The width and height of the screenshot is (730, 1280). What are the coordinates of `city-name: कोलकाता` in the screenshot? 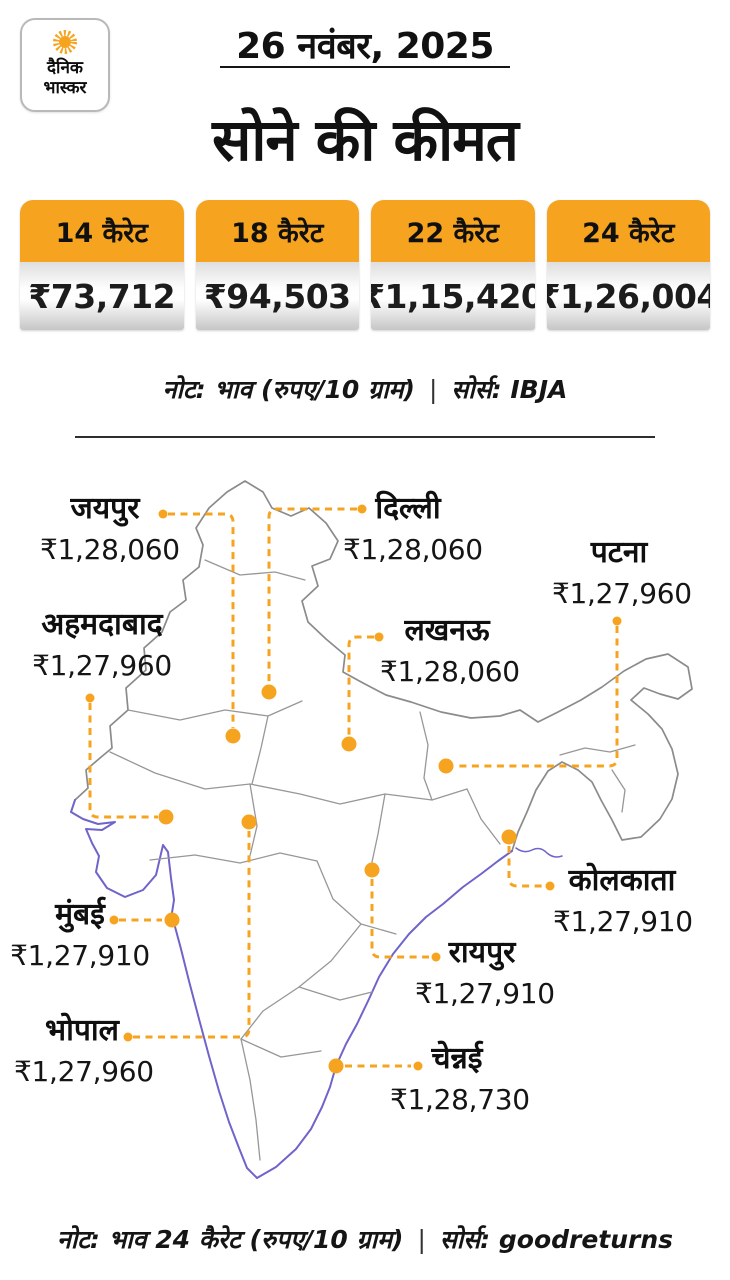 It's located at (622, 880).